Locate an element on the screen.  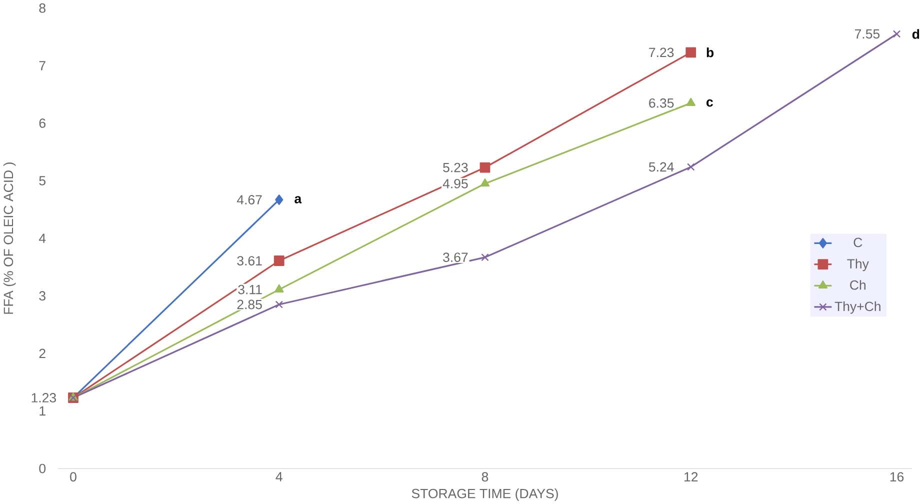
y-tick-label: 6 is located at coordinates (42, 123).